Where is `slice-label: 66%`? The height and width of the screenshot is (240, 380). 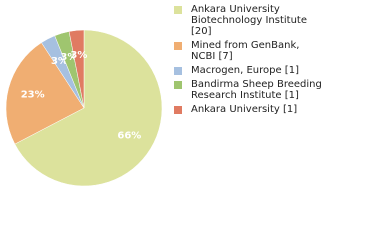
slice-label: 66% is located at coordinates (129, 135).